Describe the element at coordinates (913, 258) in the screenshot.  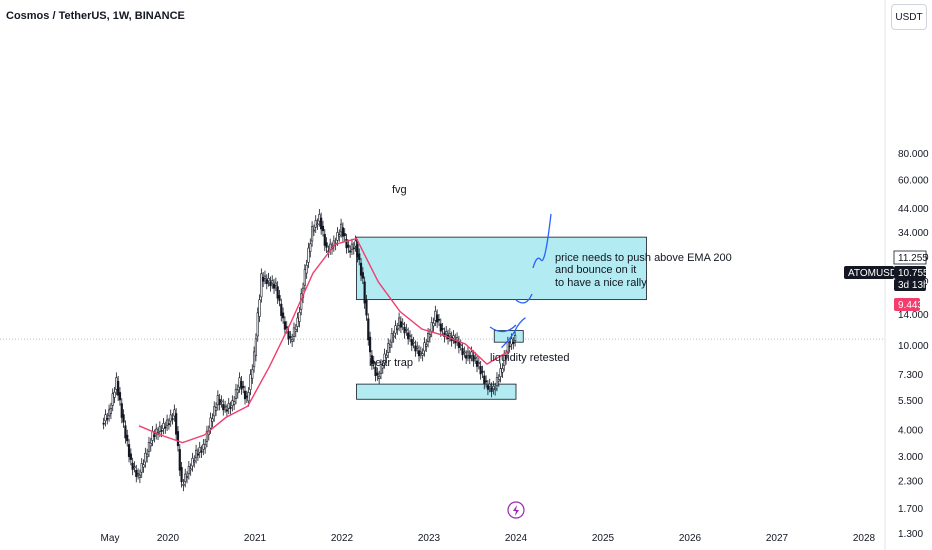
I see `high-price-tag: 11.255` at that location.